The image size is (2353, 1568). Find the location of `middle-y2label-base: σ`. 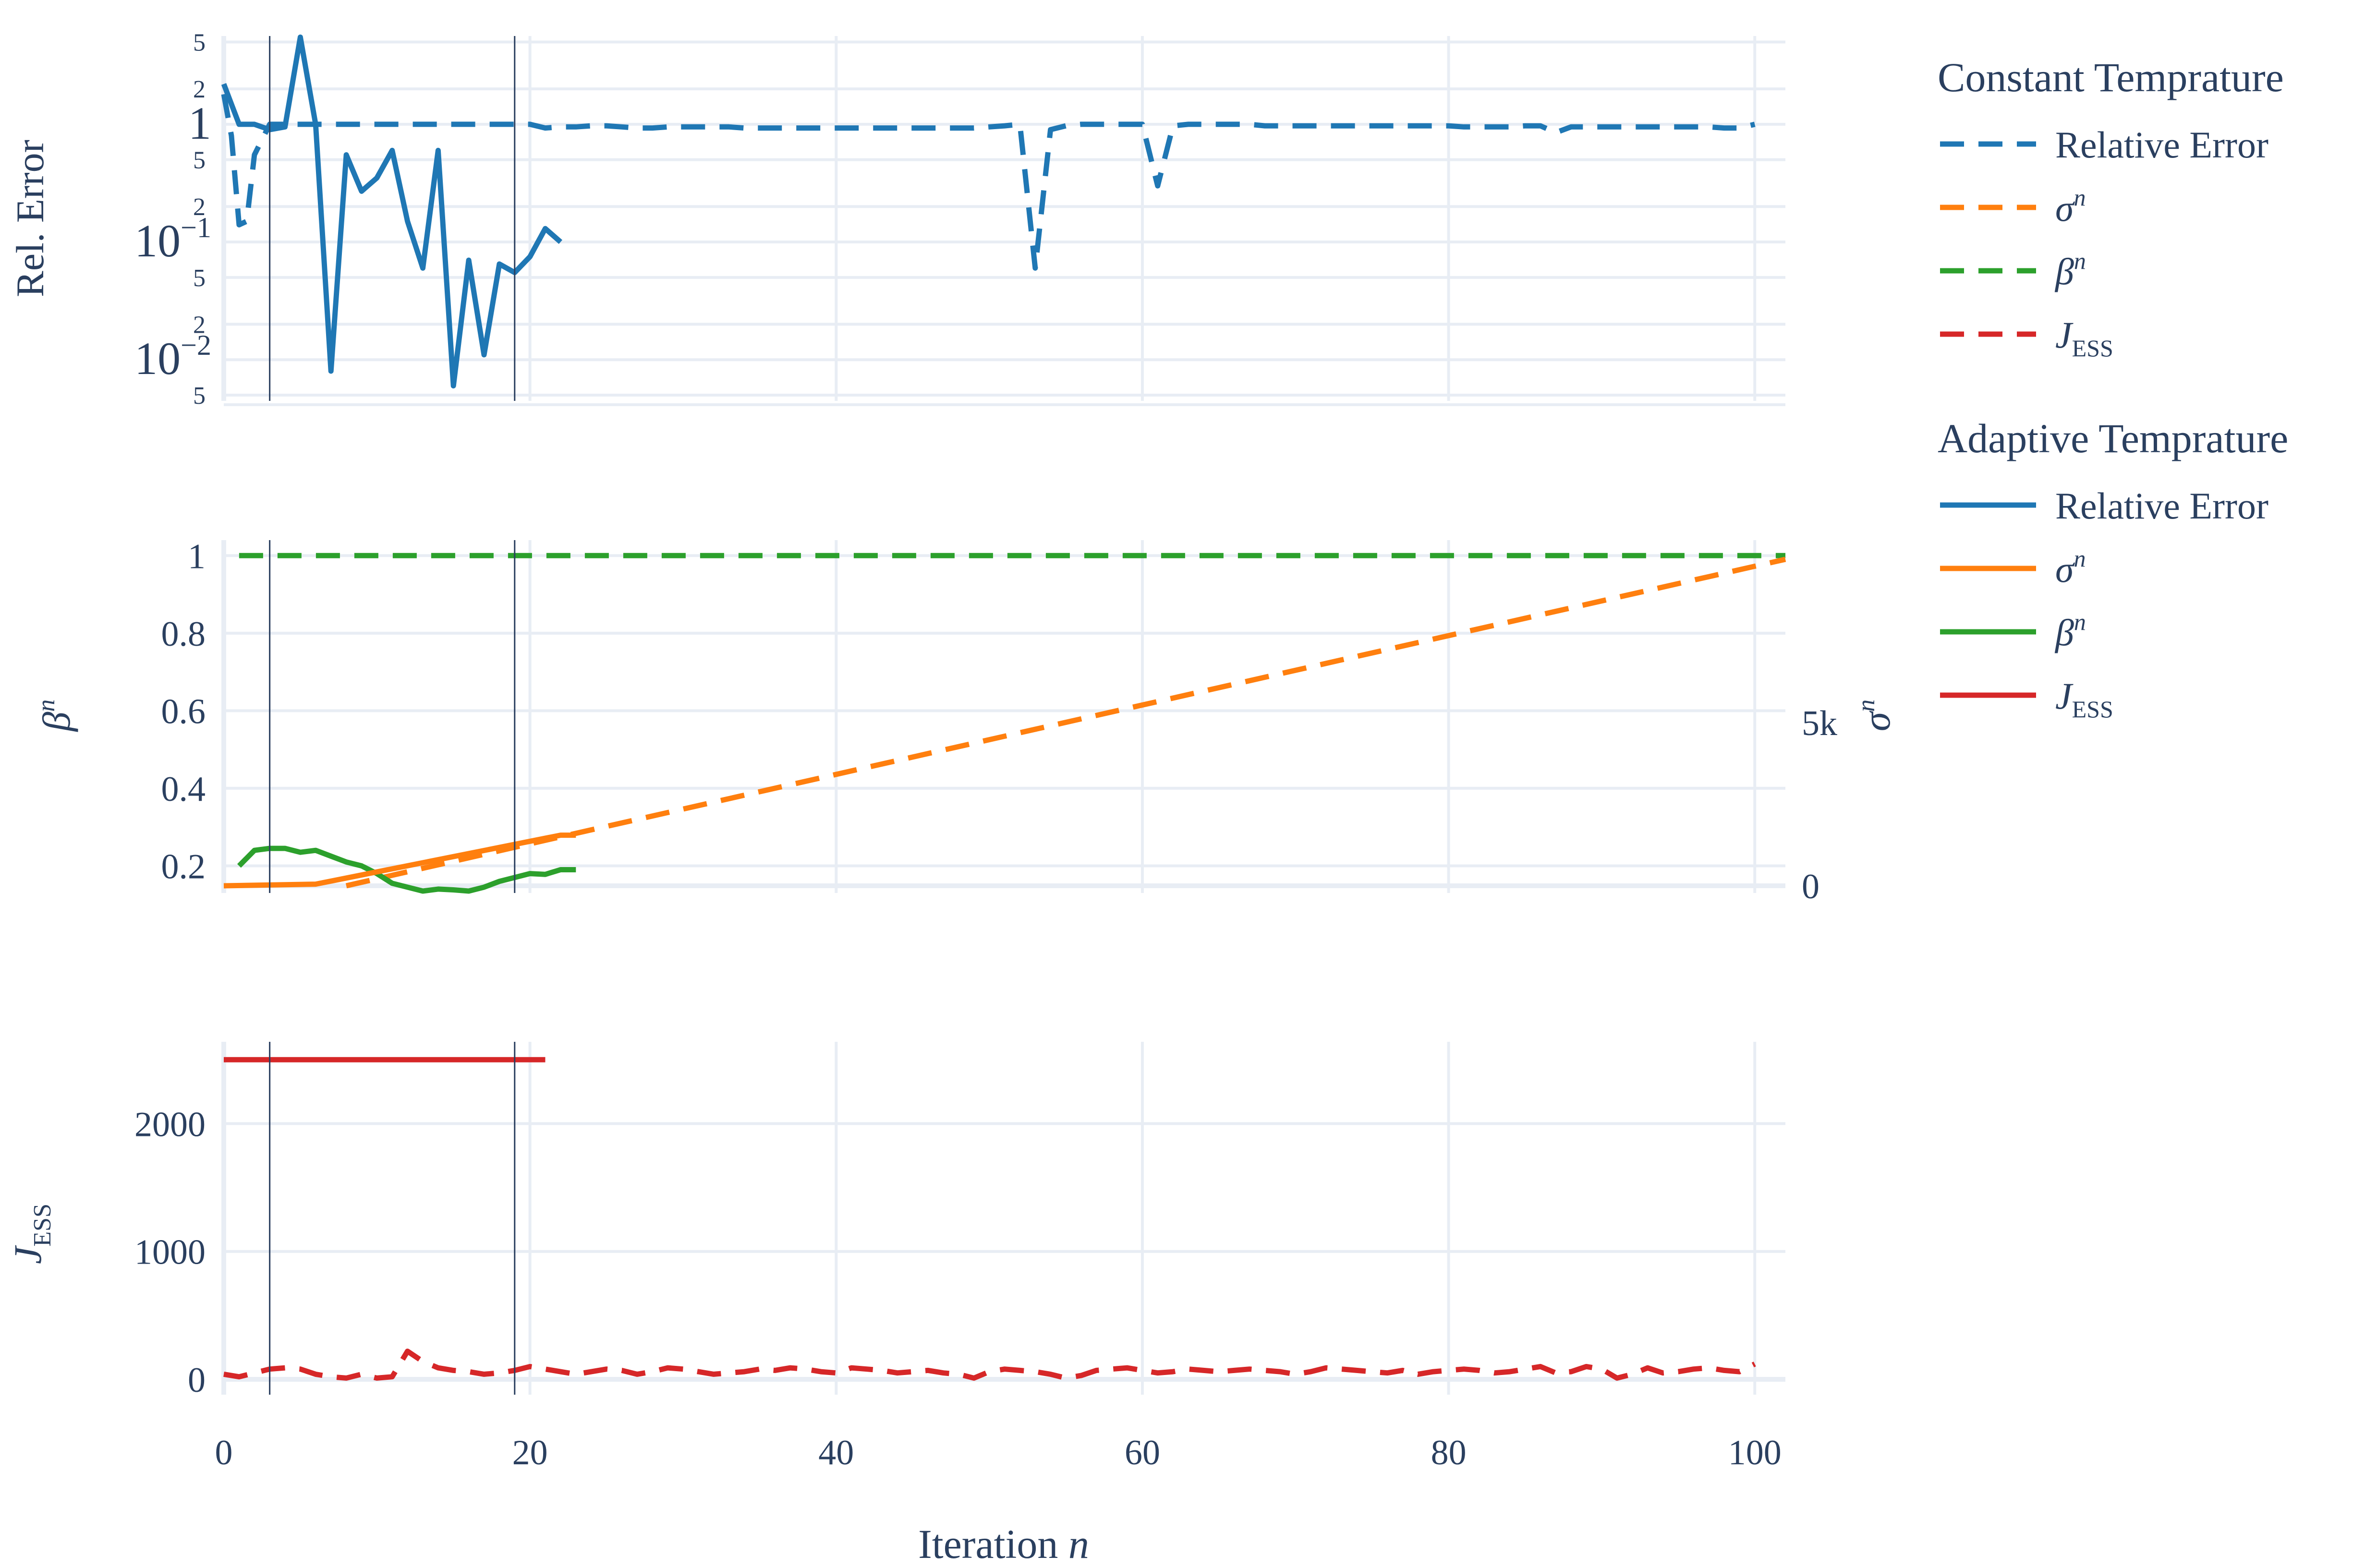

middle-y2label-base: σ is located at coordinates (1876, 720).